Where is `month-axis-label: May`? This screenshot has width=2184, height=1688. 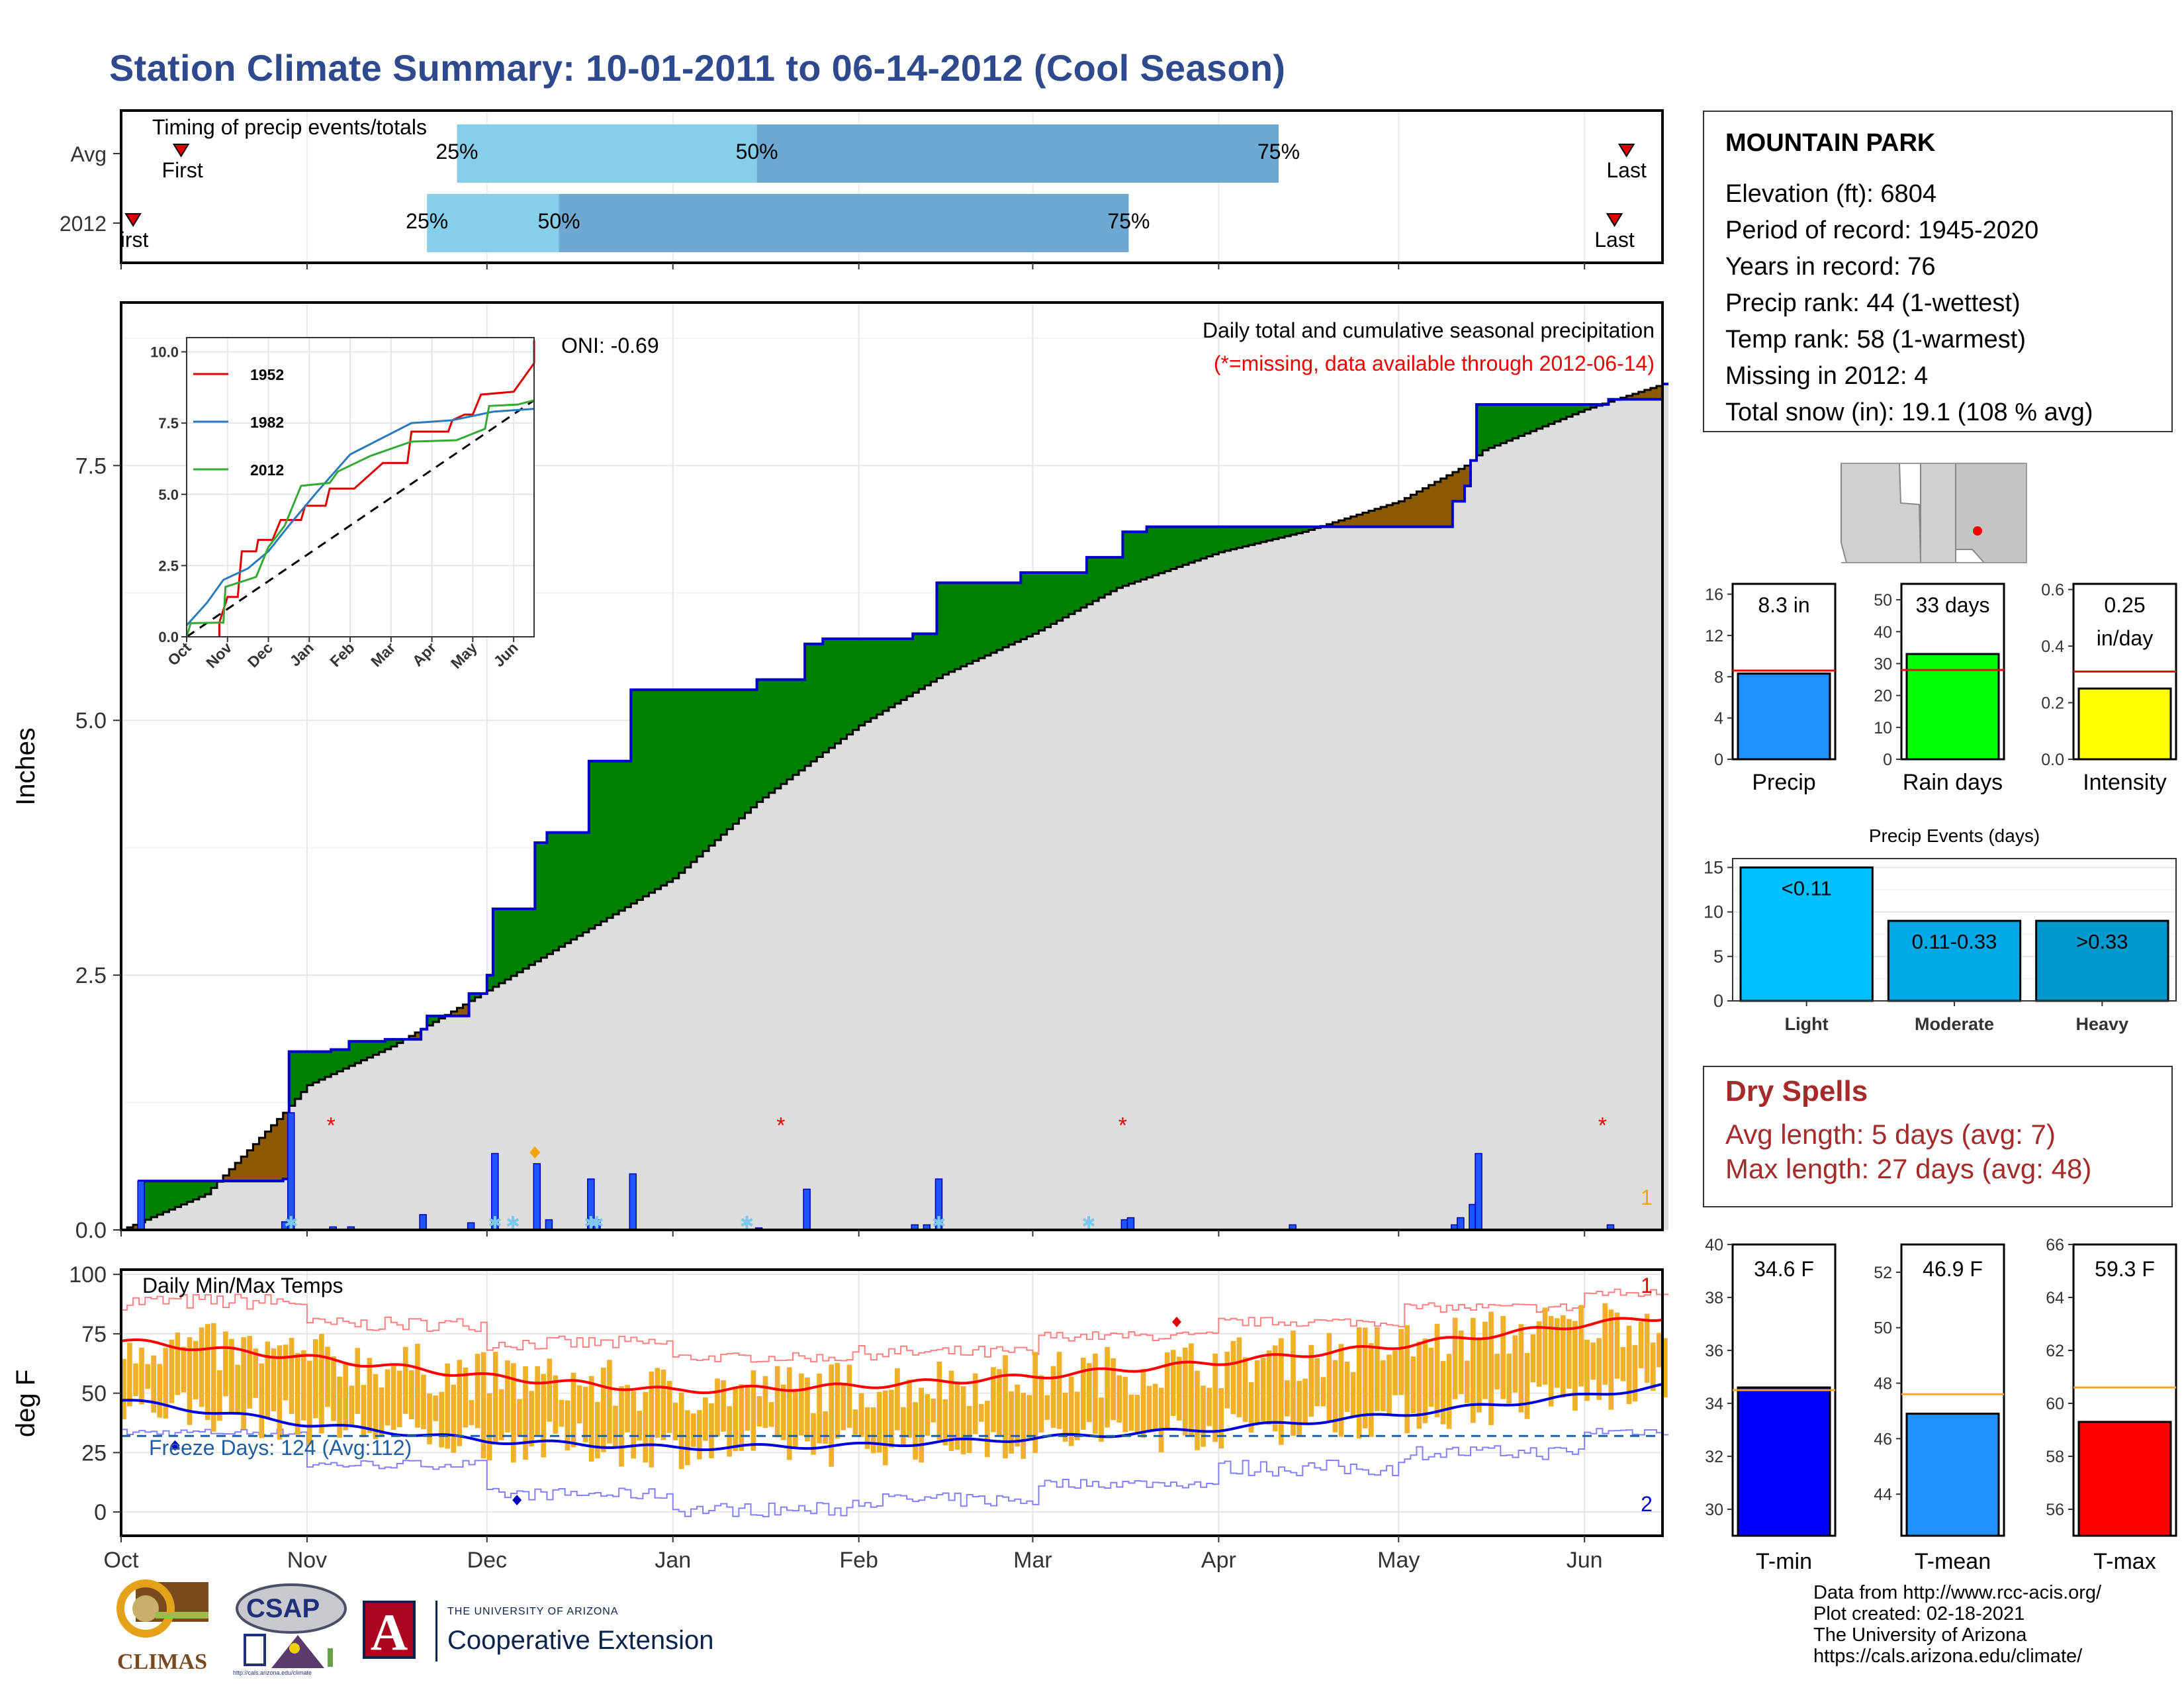 month-axis-label: May is located at coordinates (1399, 1560).